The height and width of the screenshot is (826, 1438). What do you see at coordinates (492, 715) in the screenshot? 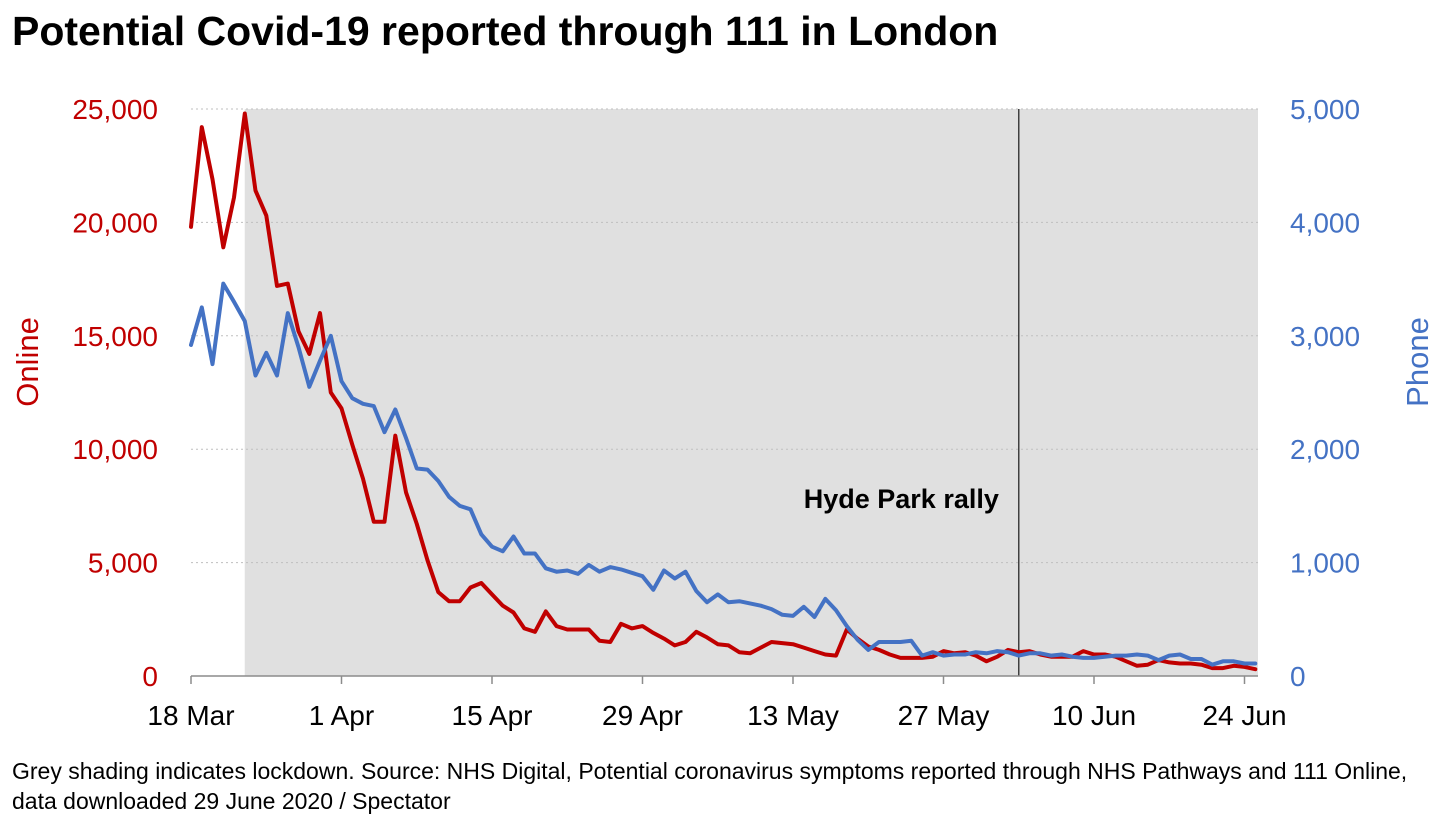
I see `x-tick-label: 15 Apr` at bounding box center [492, 715].